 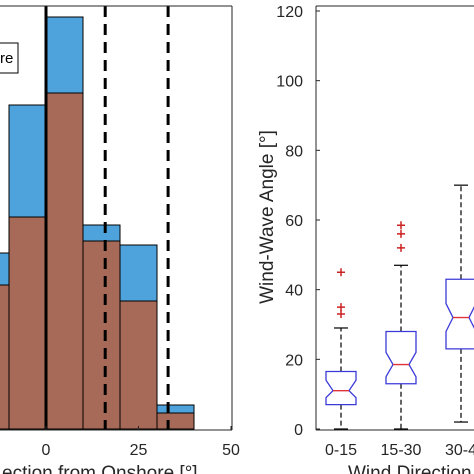 I want to click on legend-box, so click(x=9, y=58).